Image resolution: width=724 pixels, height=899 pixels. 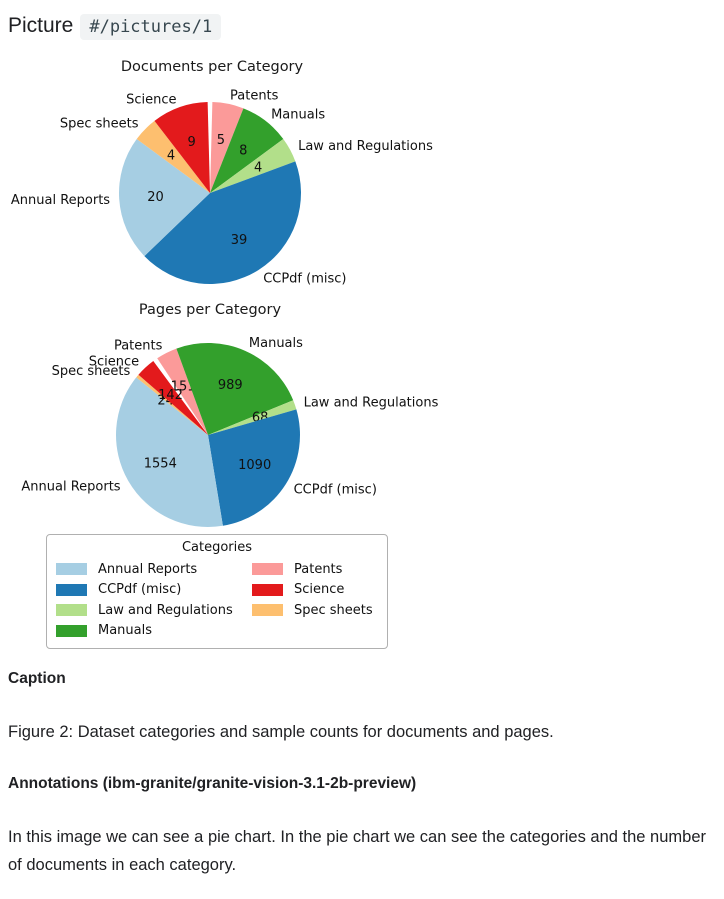 I want to click on legend-item-science: Science, so click(x=315, y=590).